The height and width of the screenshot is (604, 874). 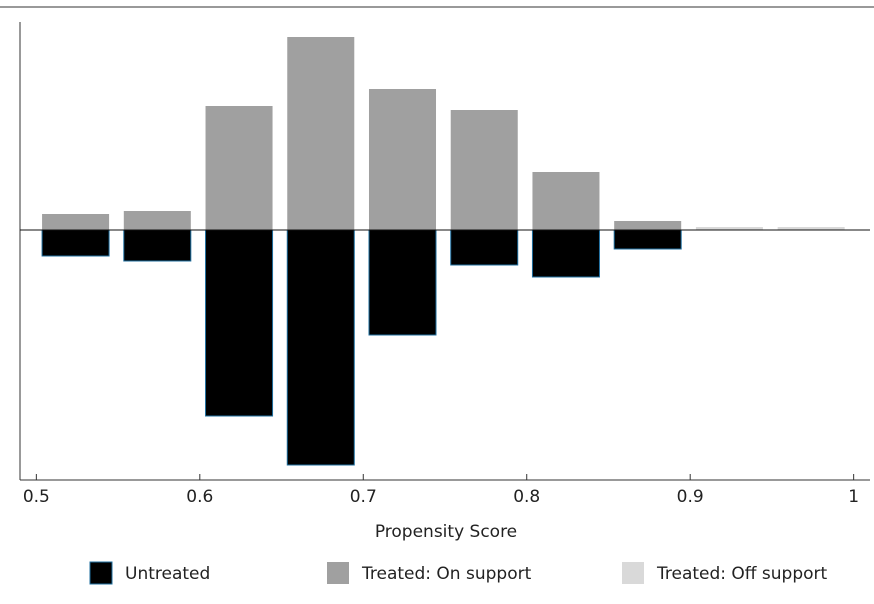 What do you see at coordinates (690, 497) in the screenshot?
I see `x-tick-label: 0.9` at bounding box center [690, 497].